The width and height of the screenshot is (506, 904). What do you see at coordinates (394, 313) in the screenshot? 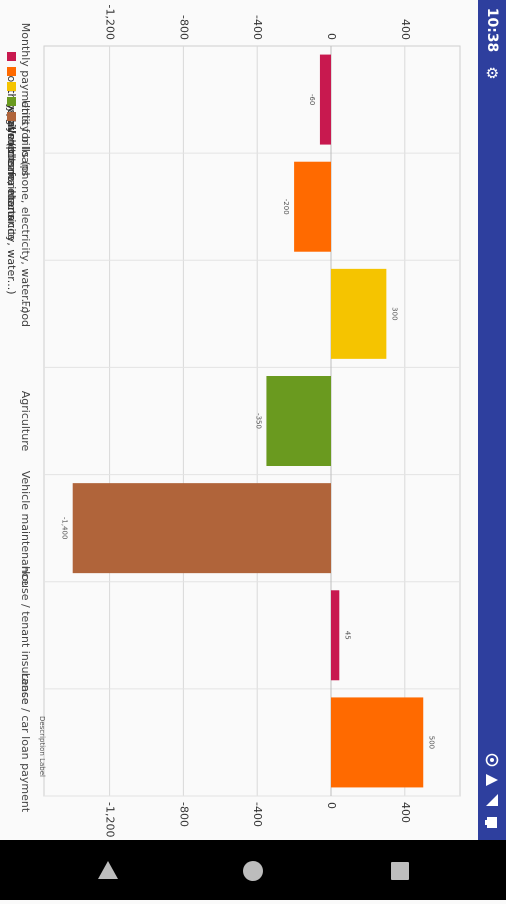
I see `bar-value-label: 300` at bounding box center [394, 313].